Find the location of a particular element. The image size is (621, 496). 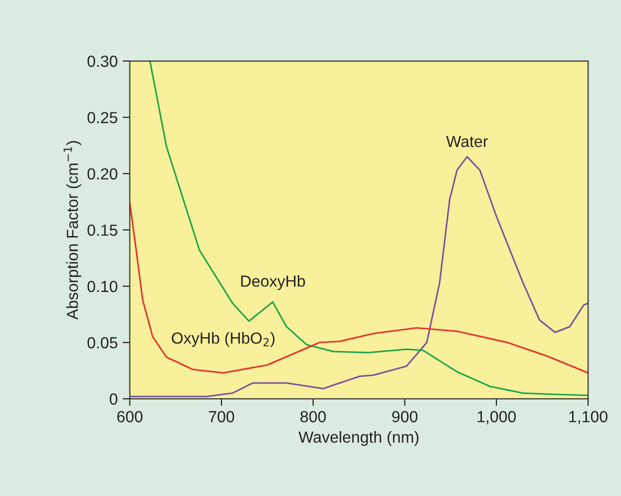

x-tick-label: 800 is located at coordinates (313, 416).